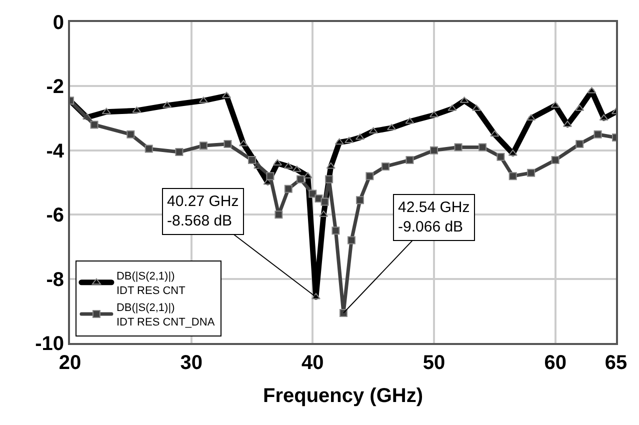 The height and width of the screenshot is (425, 639). What do you see at coordinates (55, 215) in the screenshot?
I see `y-tick-label: -6` at bounding box center [55, 215].